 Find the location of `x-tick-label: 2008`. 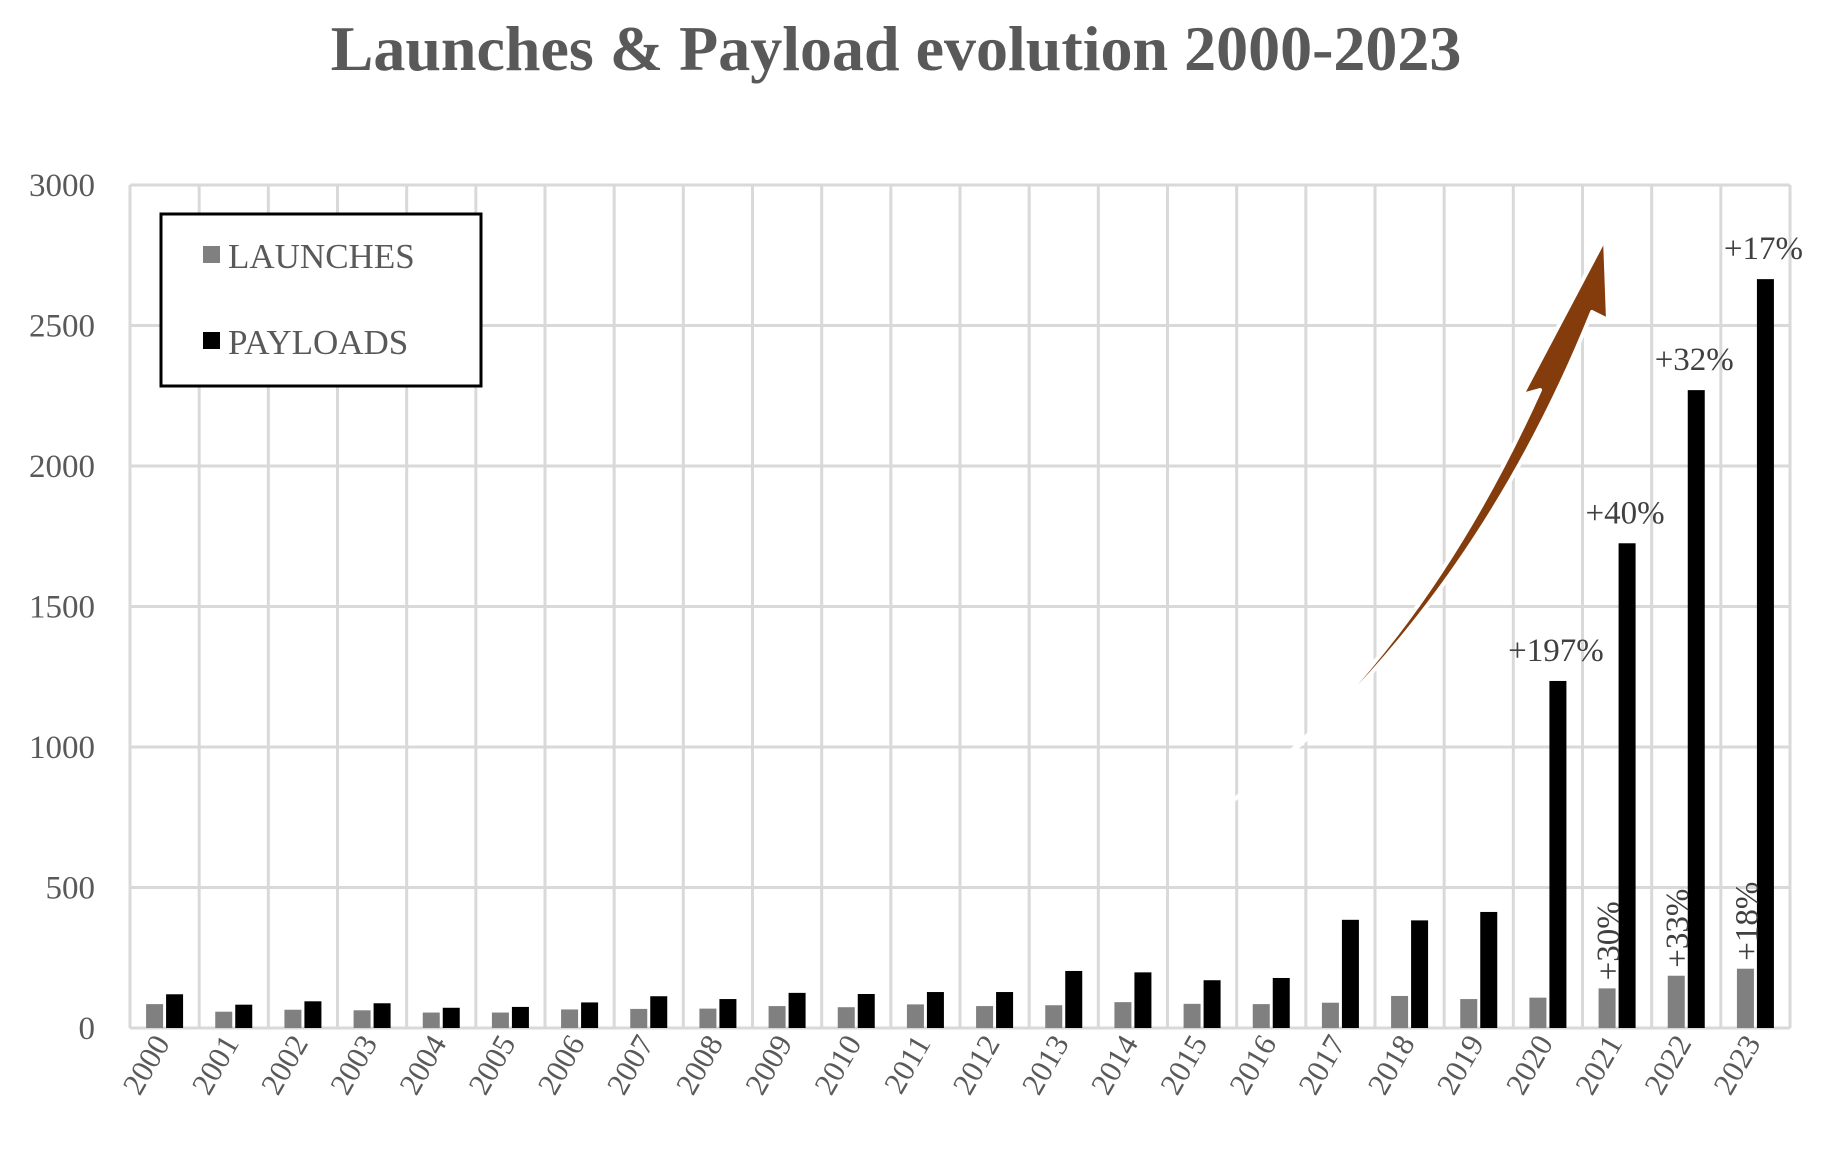

x-tick-label: 2008 is located at coordinates (699, 1064).